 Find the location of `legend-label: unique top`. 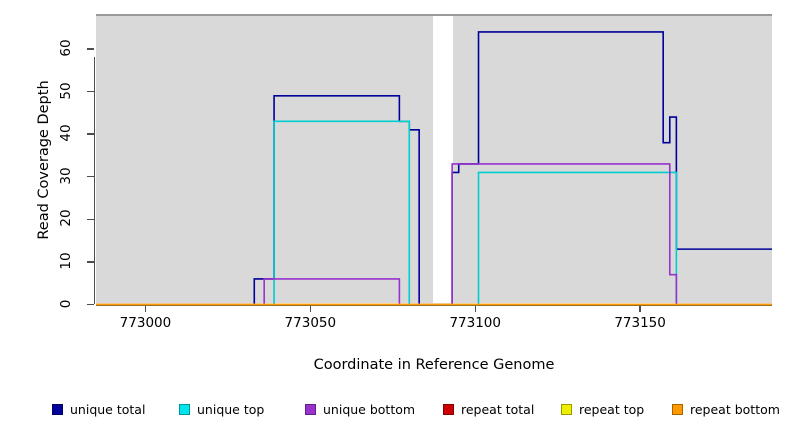

legend-label: unique top is located at coordinates (231, 409).